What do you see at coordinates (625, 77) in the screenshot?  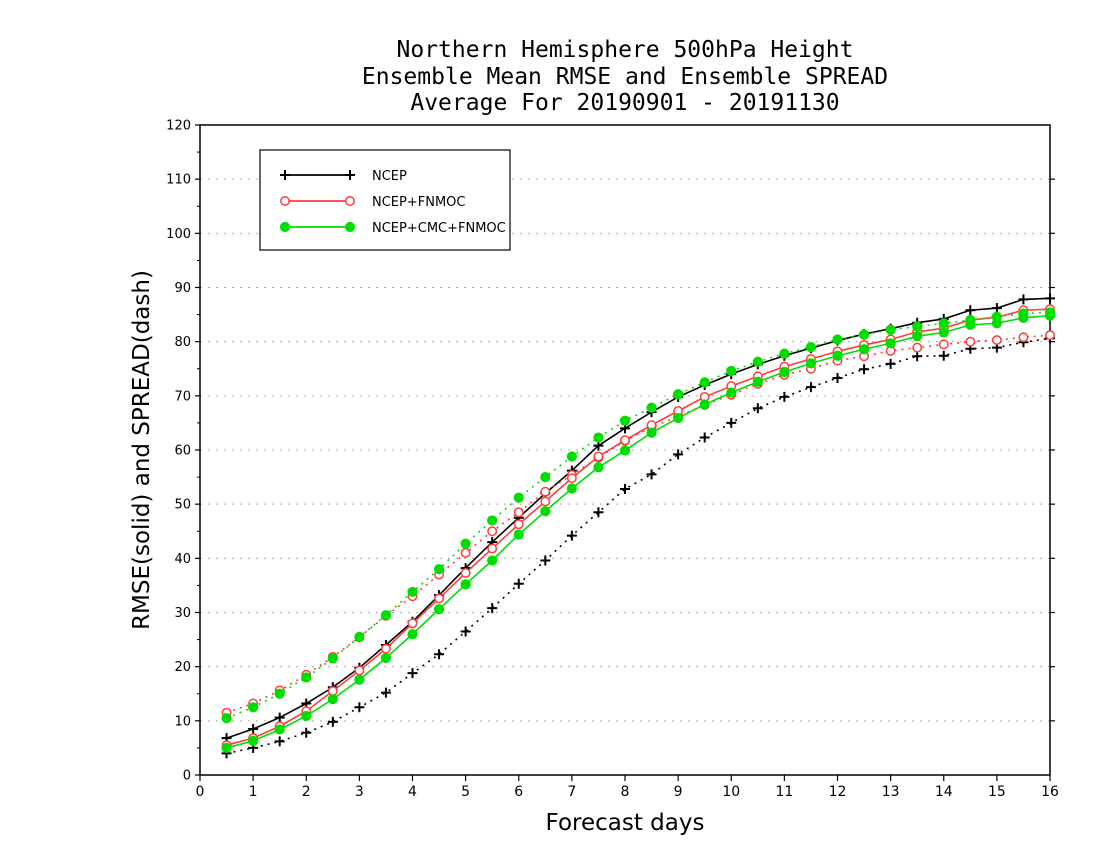 I see `chart-title-line-2: Ensemble Mean RMSE and Ensemble SPREAD` at bounding box center [625, 77].